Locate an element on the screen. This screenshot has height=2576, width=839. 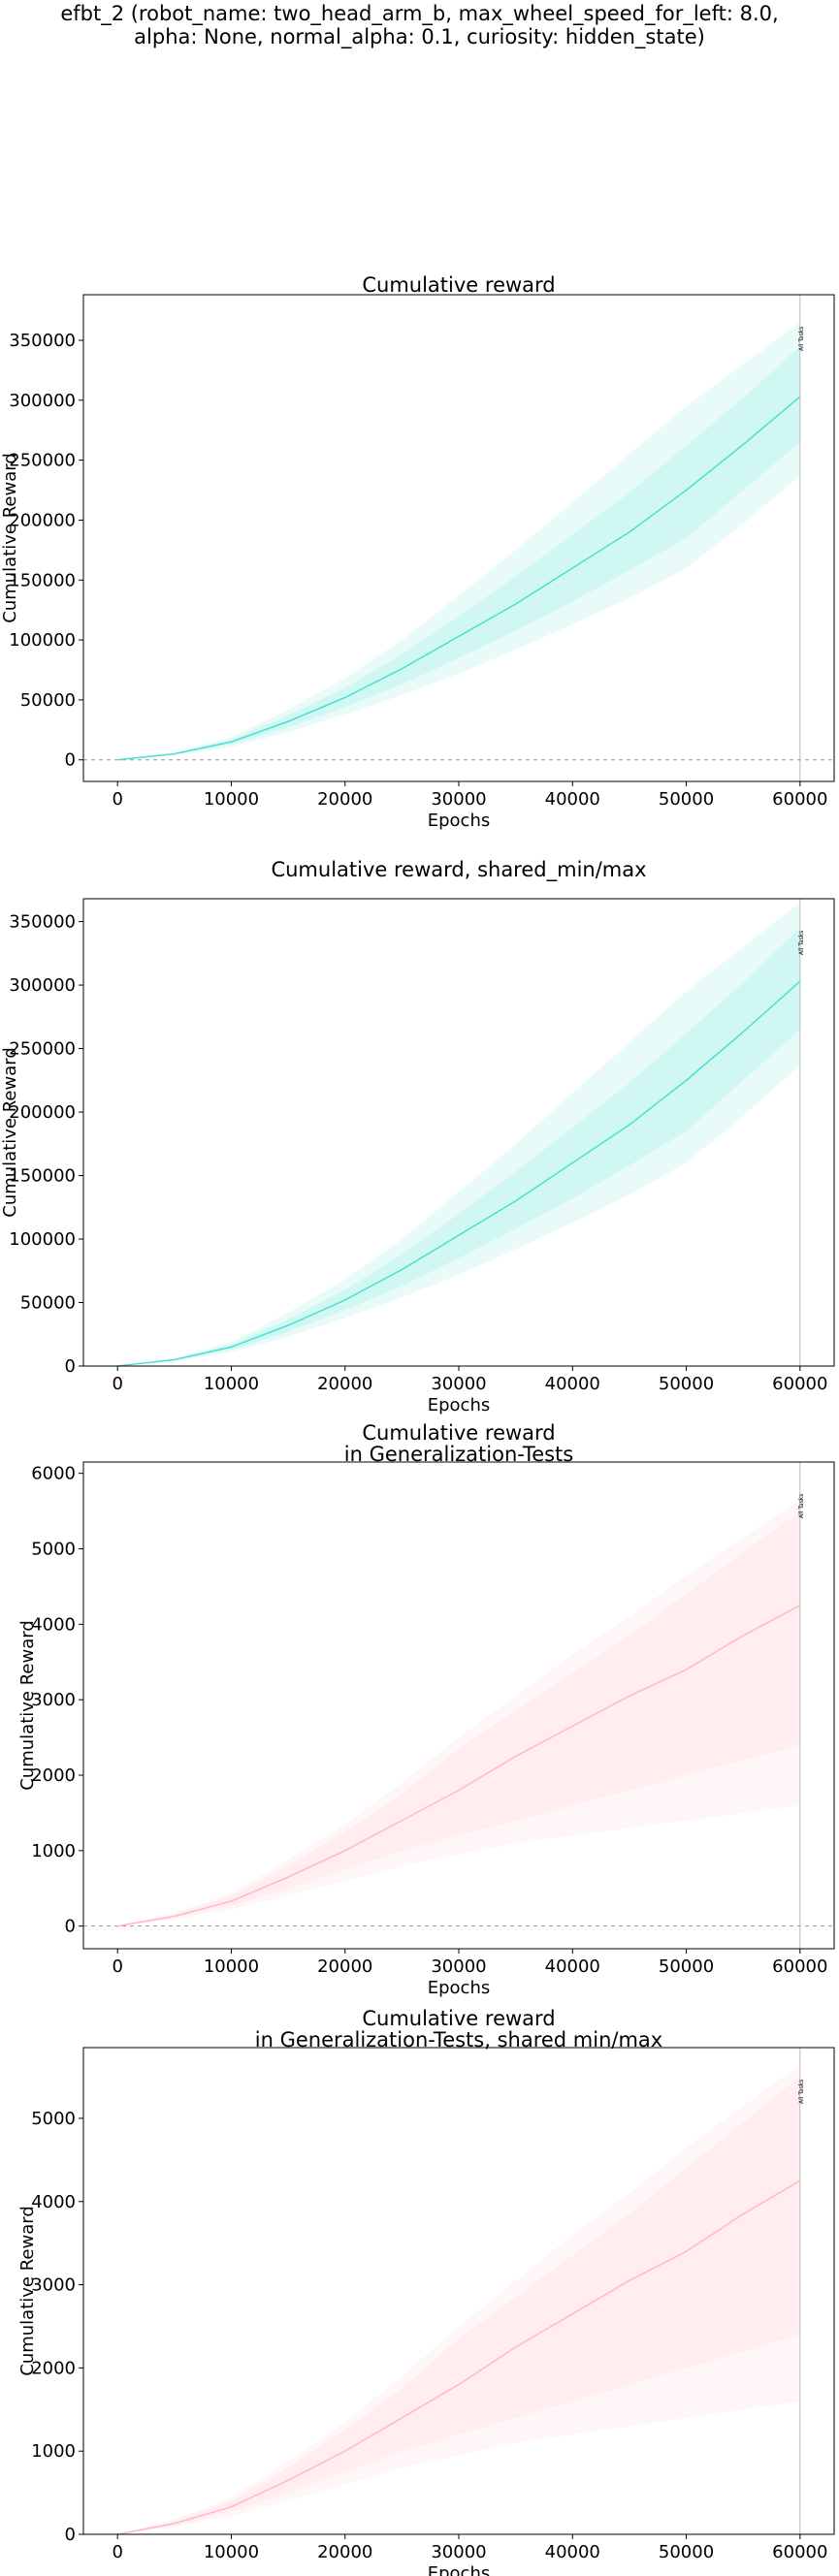
y-tick-label: 6000 is located at coordinates (53, 1474).